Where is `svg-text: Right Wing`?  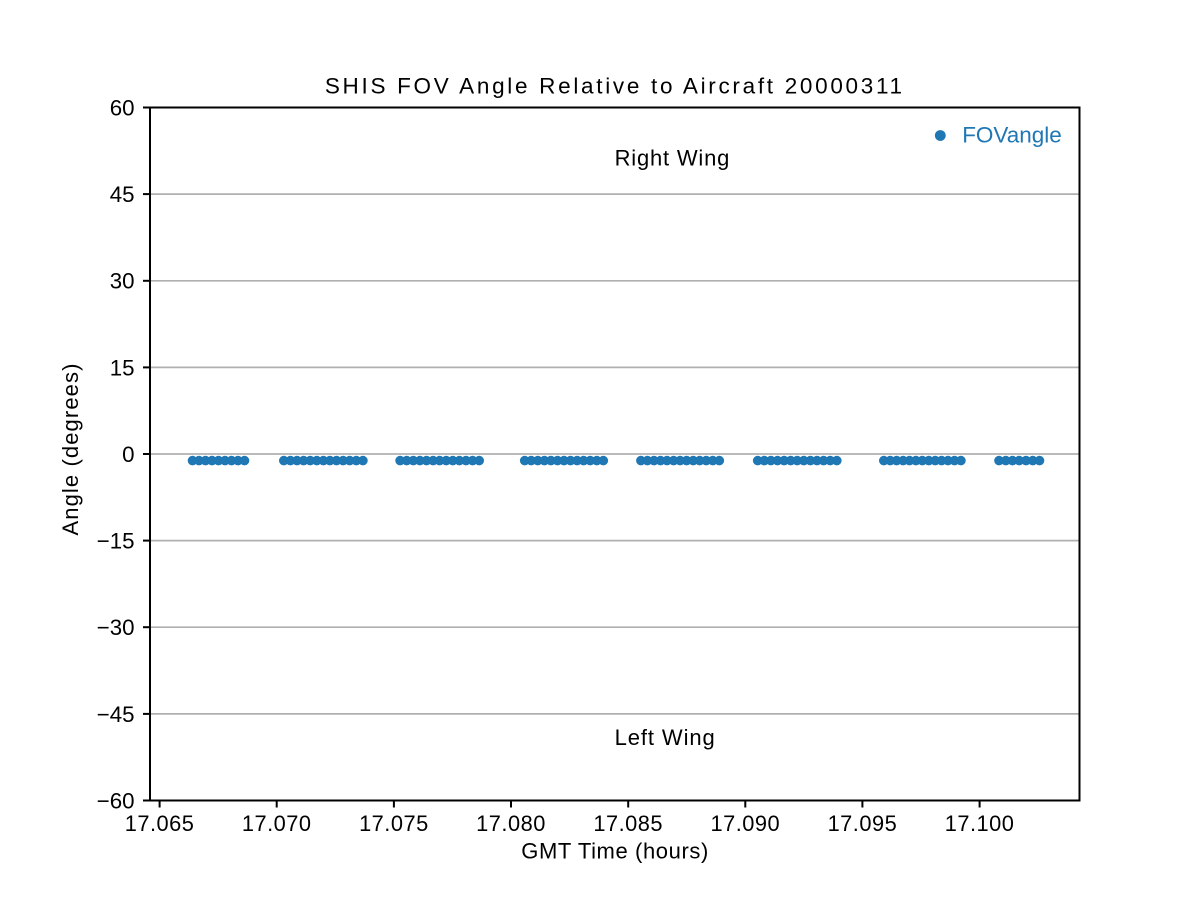
svg-text: Right Wing is located at coordinates (673, 157).